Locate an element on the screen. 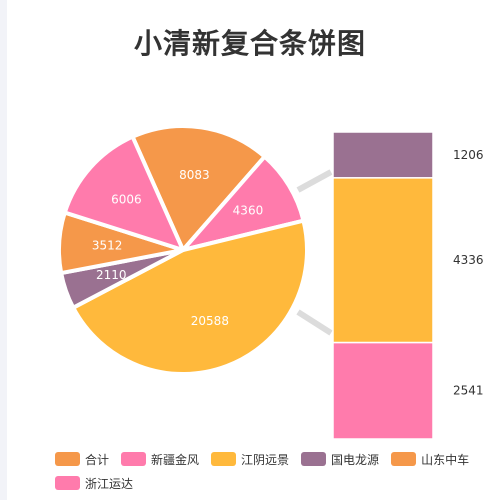  legend-item-3: 国电龙源 is located at coordinates (340, 459).